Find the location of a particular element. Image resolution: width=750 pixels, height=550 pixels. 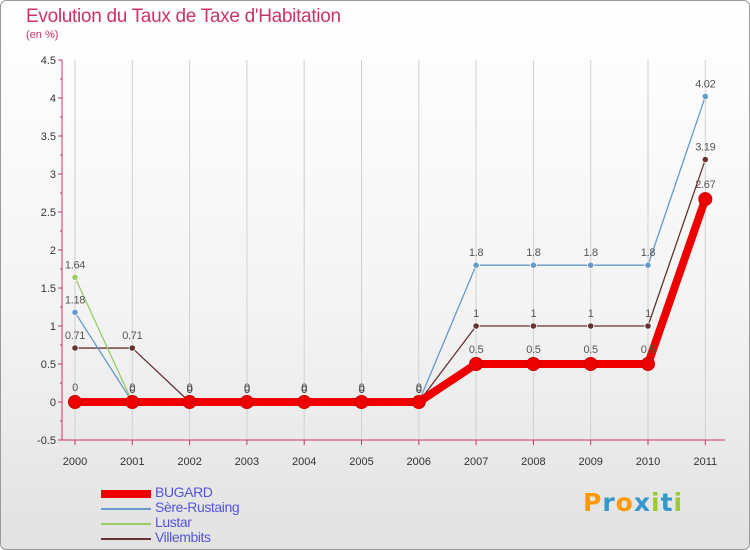

logo-letter: t is located at coordinates (667, 502).